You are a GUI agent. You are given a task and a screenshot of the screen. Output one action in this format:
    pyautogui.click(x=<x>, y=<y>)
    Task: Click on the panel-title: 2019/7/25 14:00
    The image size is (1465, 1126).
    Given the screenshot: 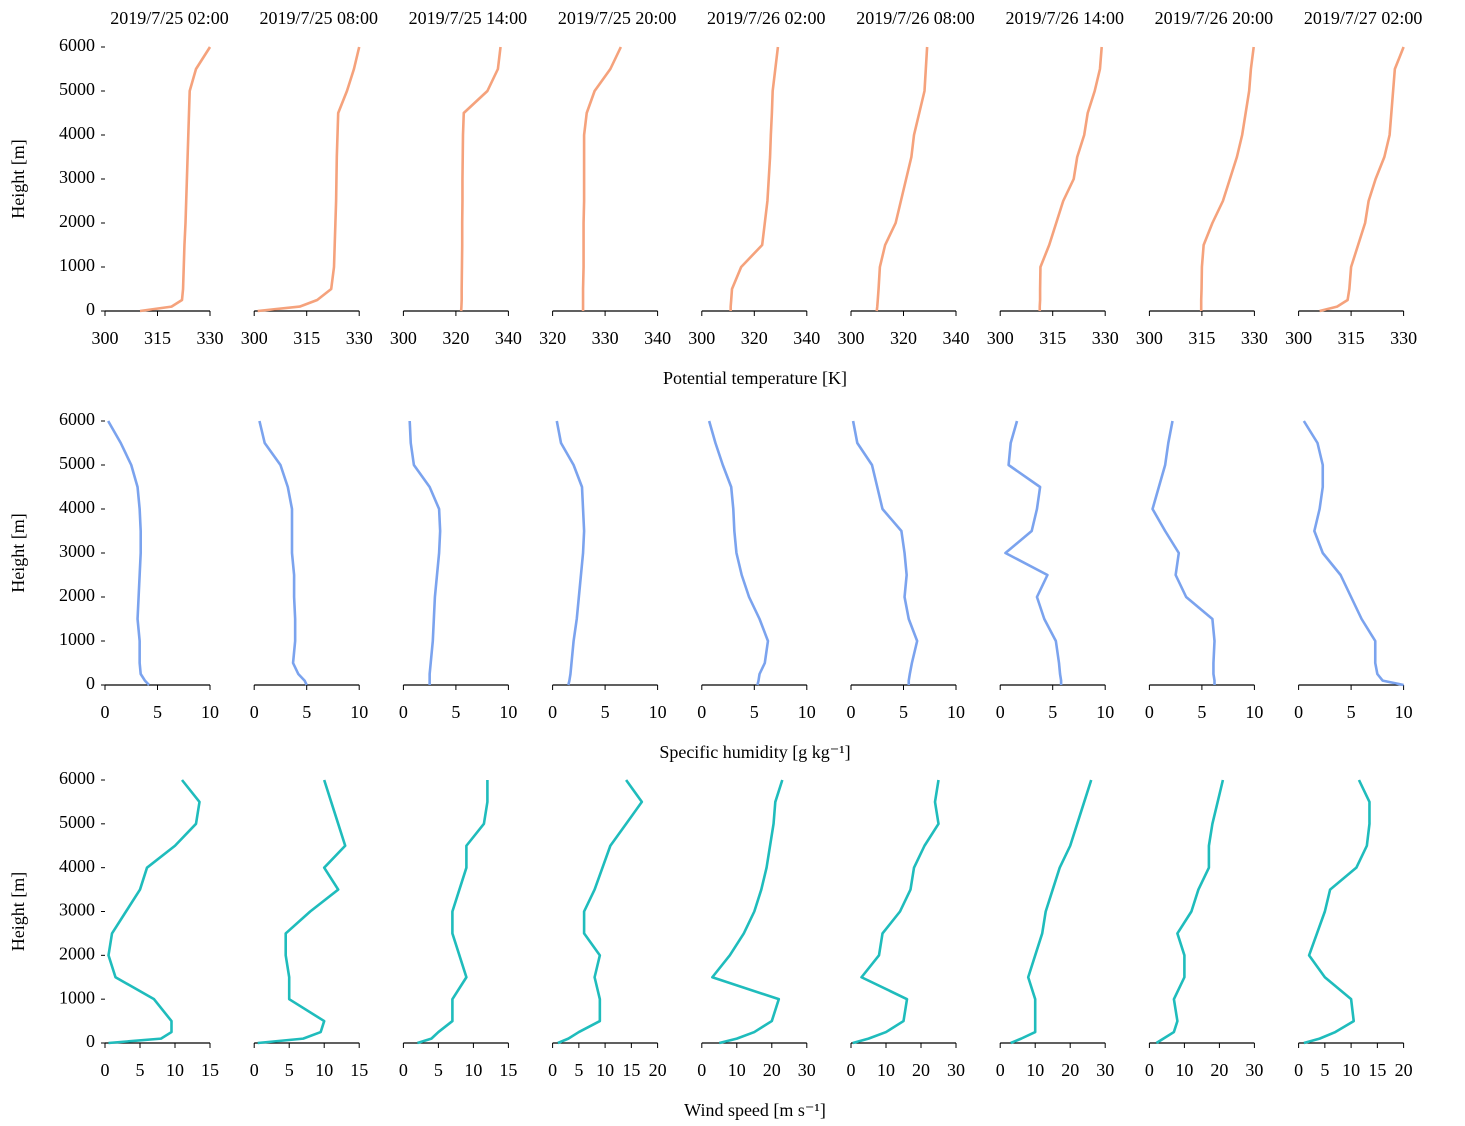 What is the action you would take?
    pyautogui.click(x=468, y=18)
    